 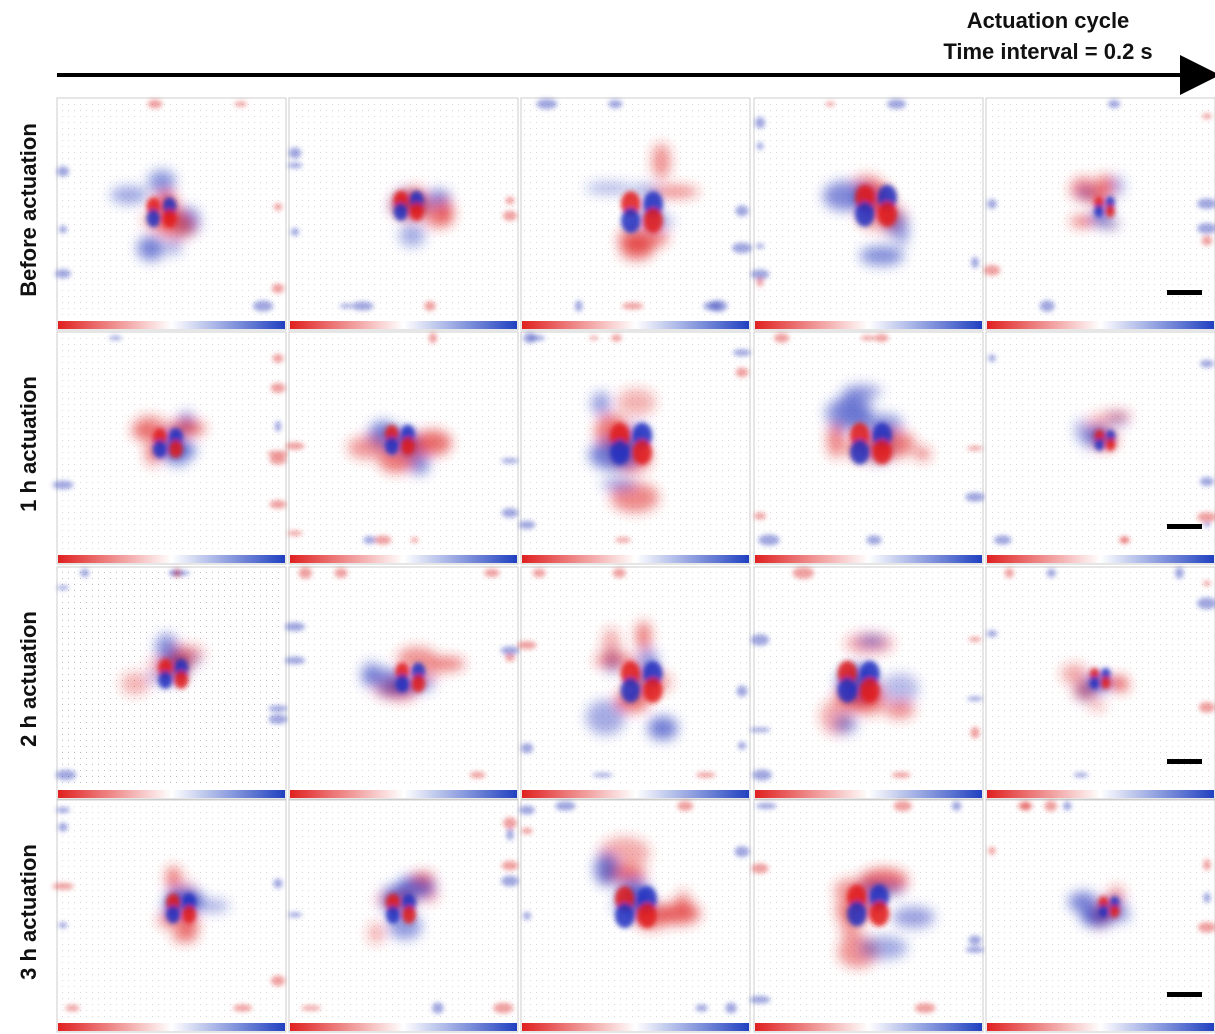 What do you see at coordinates (413, 673) in the screenshot?
I see `strain-field` at bounding box center [413, 673].